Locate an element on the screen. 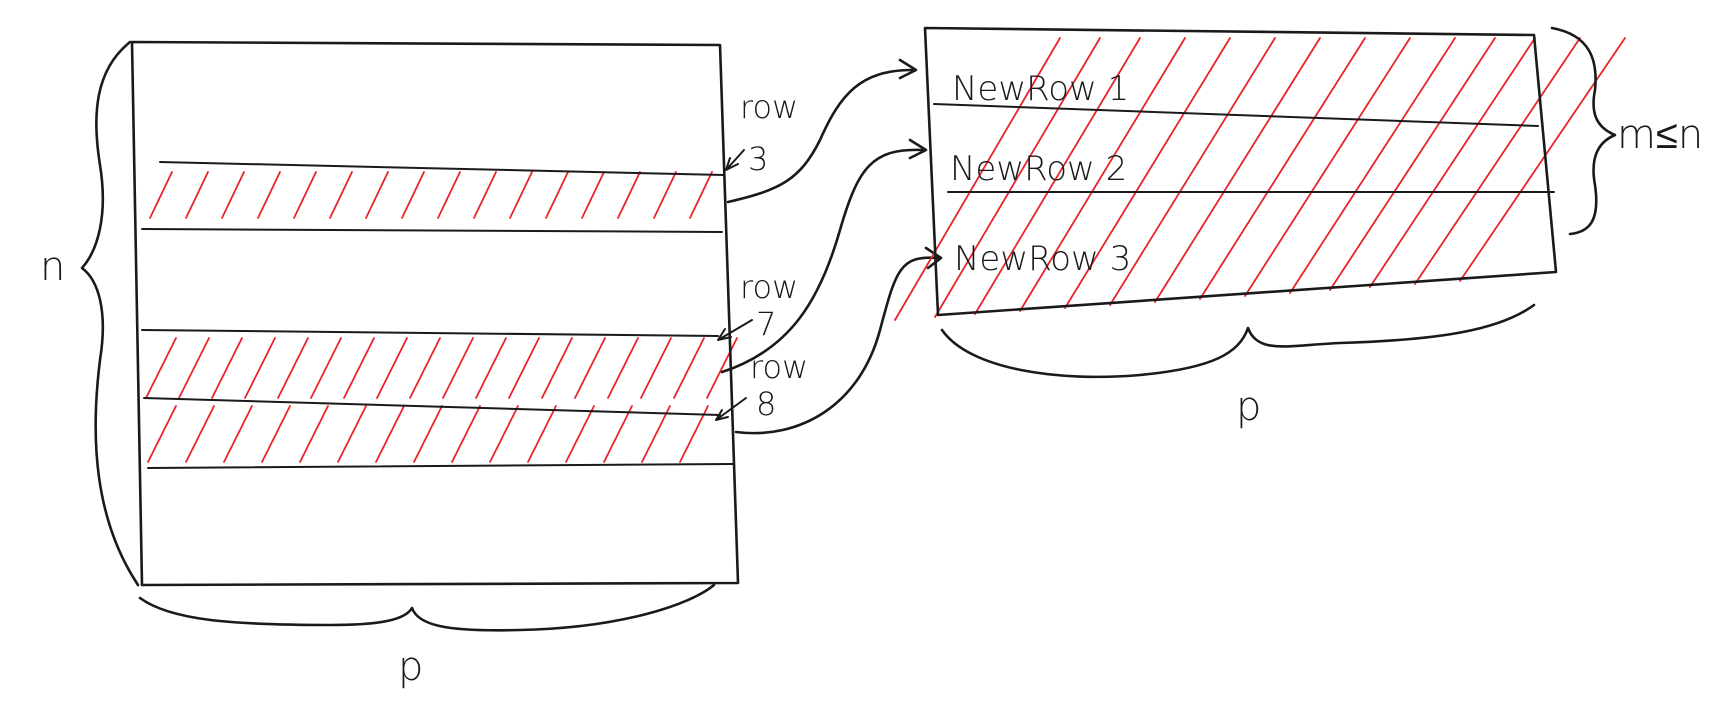 This screenshot has width=1728, height=717. row-label-3-number: 3 is located at coordinates (758, 159).